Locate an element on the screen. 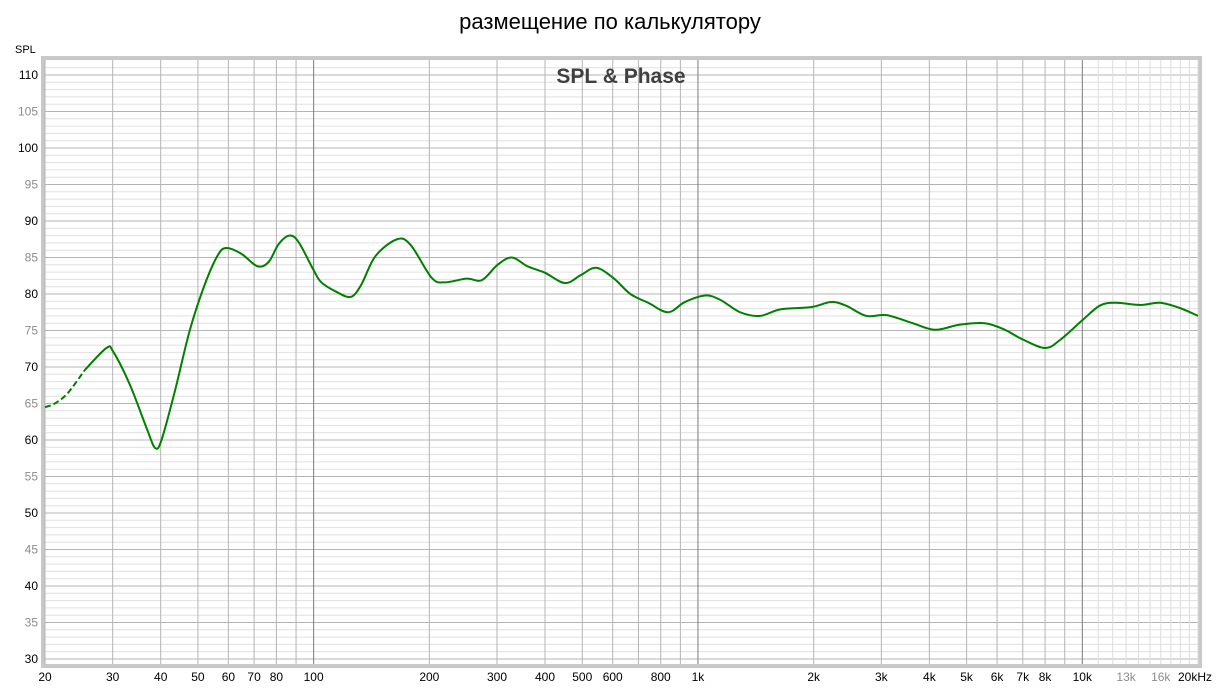  x-tick-label: 4k is located at coordinates (930, 677).